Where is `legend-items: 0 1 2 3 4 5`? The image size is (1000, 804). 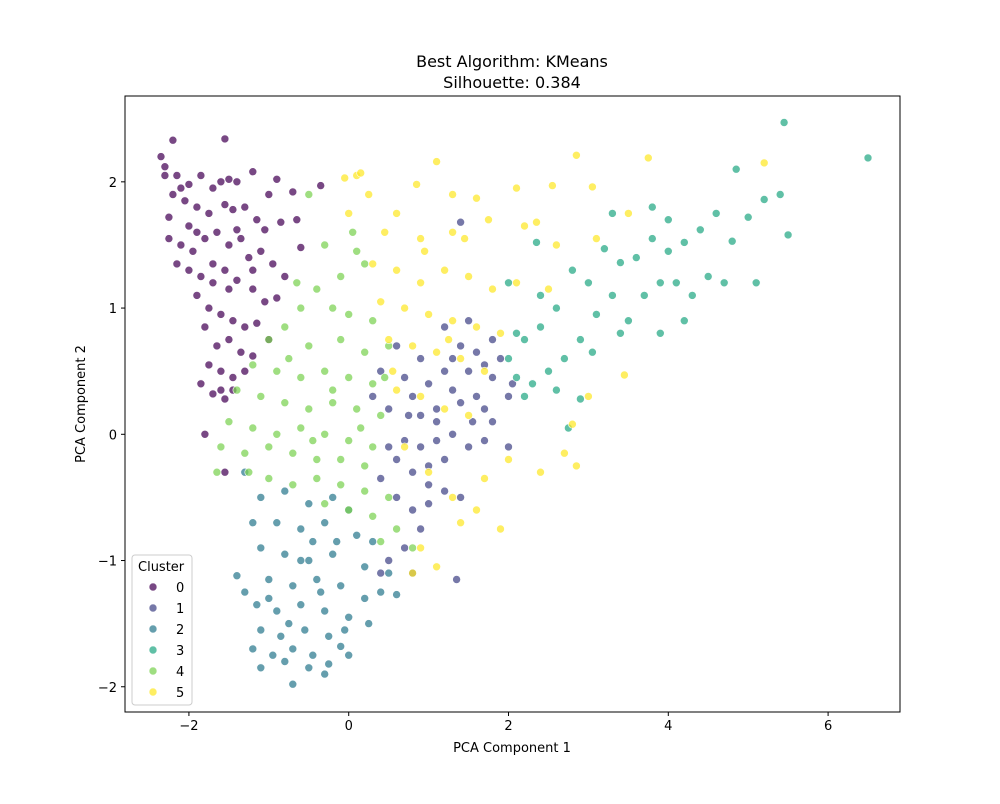 legend-items: 0 1 2 3 4 5 is located at coordinates (166, 641).